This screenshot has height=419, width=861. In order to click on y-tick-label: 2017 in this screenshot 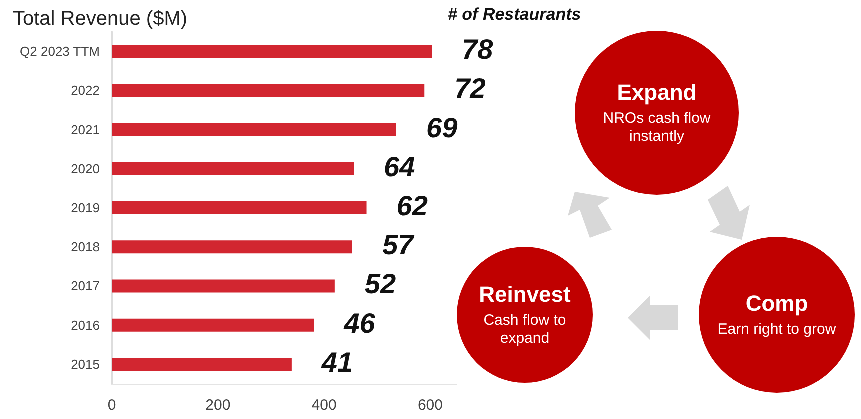, I will do `click(85, 286)`.